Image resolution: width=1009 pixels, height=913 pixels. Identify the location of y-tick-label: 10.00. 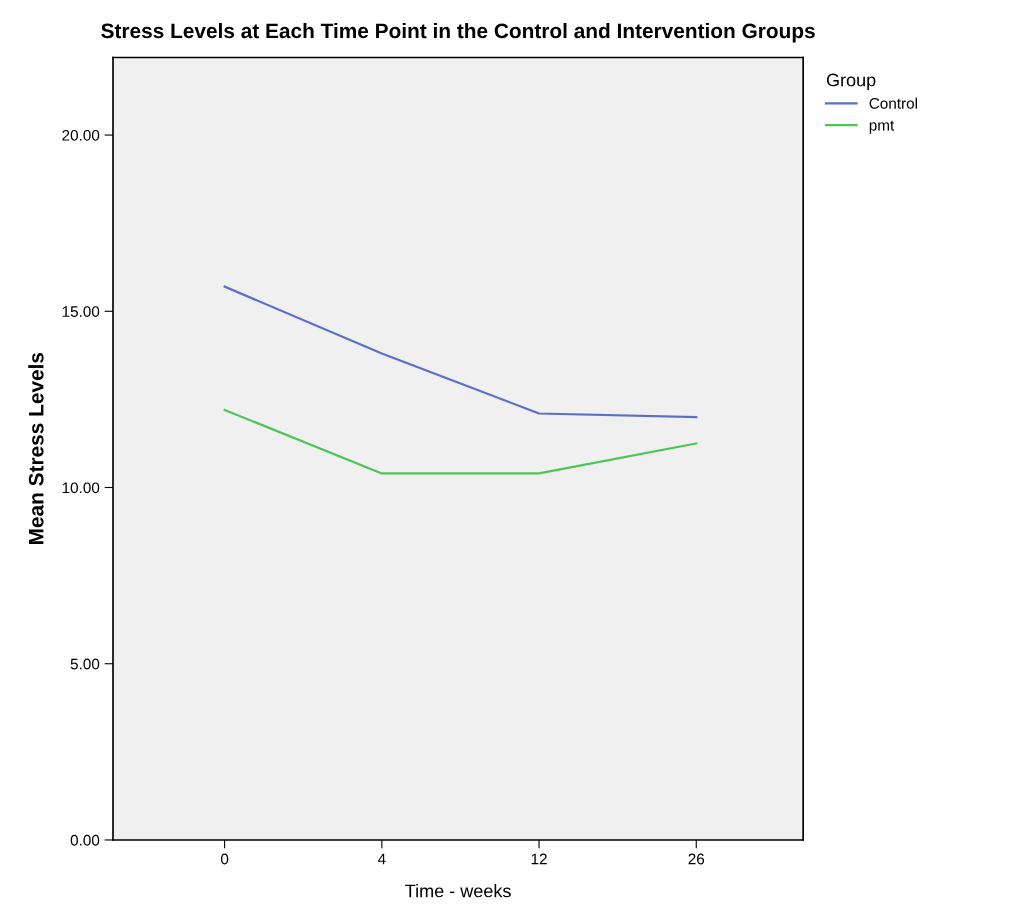
(81, 488).